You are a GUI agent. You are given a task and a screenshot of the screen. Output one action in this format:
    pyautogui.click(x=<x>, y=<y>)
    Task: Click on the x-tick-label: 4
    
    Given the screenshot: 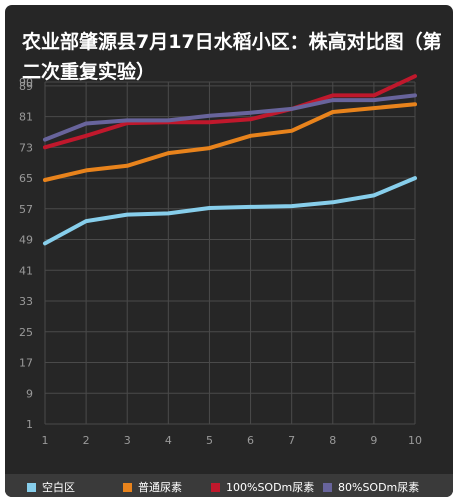 What is the action you would take?
    pyautogui.click(x=168, y=440)
    